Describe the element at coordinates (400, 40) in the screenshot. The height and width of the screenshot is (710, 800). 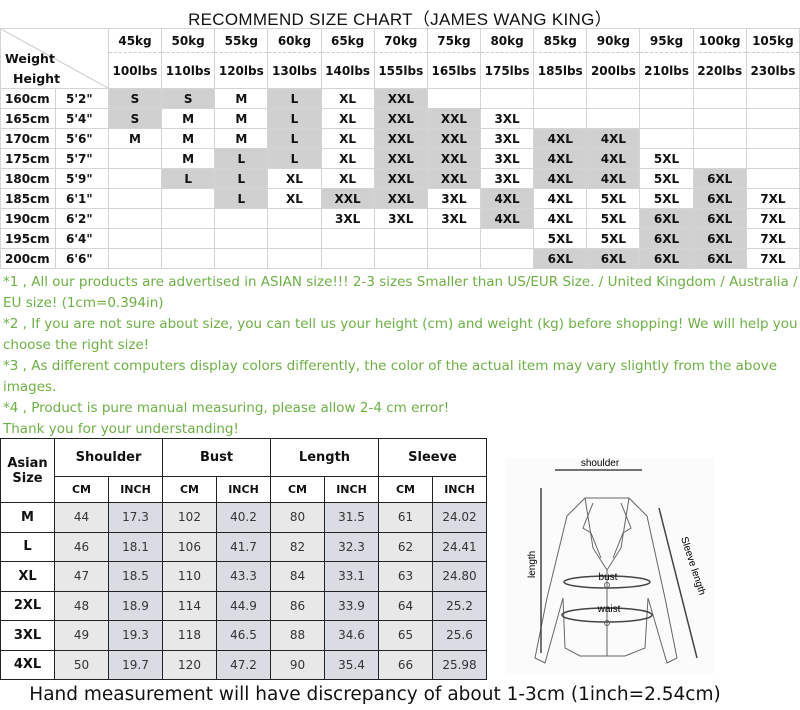
I see `kg-header: 70kg` at that location.